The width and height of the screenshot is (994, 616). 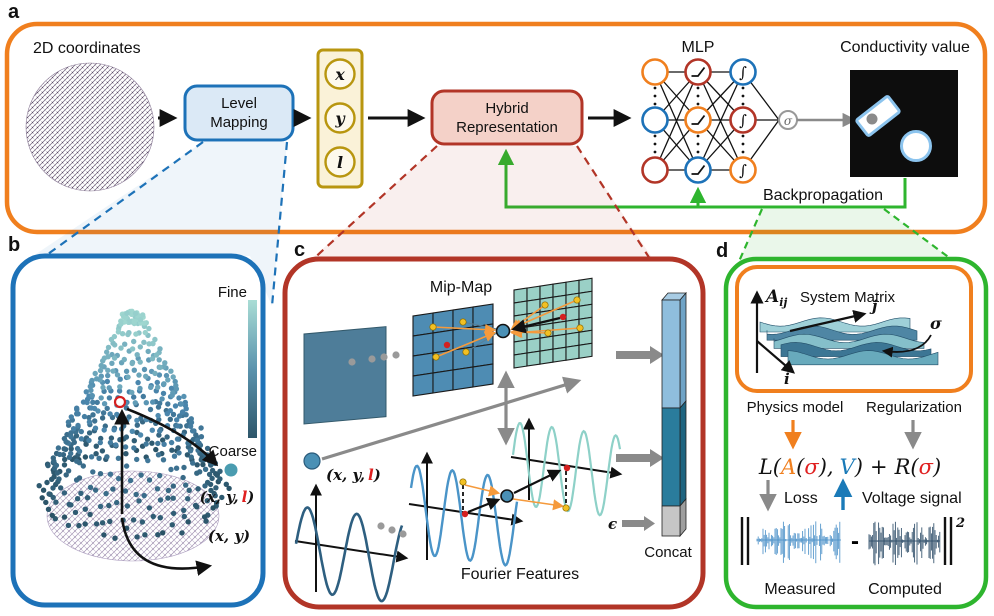 What do you see at coordinates (120, 402) in the screenshot?
I see `query-point-marker` at bounding box center [120, 402].